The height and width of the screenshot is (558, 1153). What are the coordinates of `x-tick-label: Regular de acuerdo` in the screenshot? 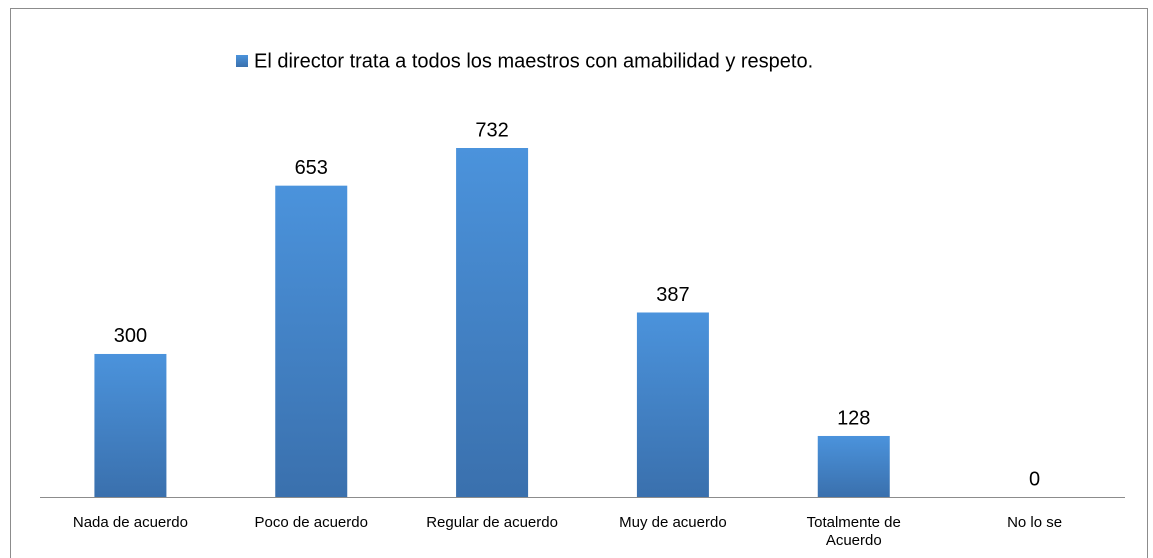 It's located at (492, 522).